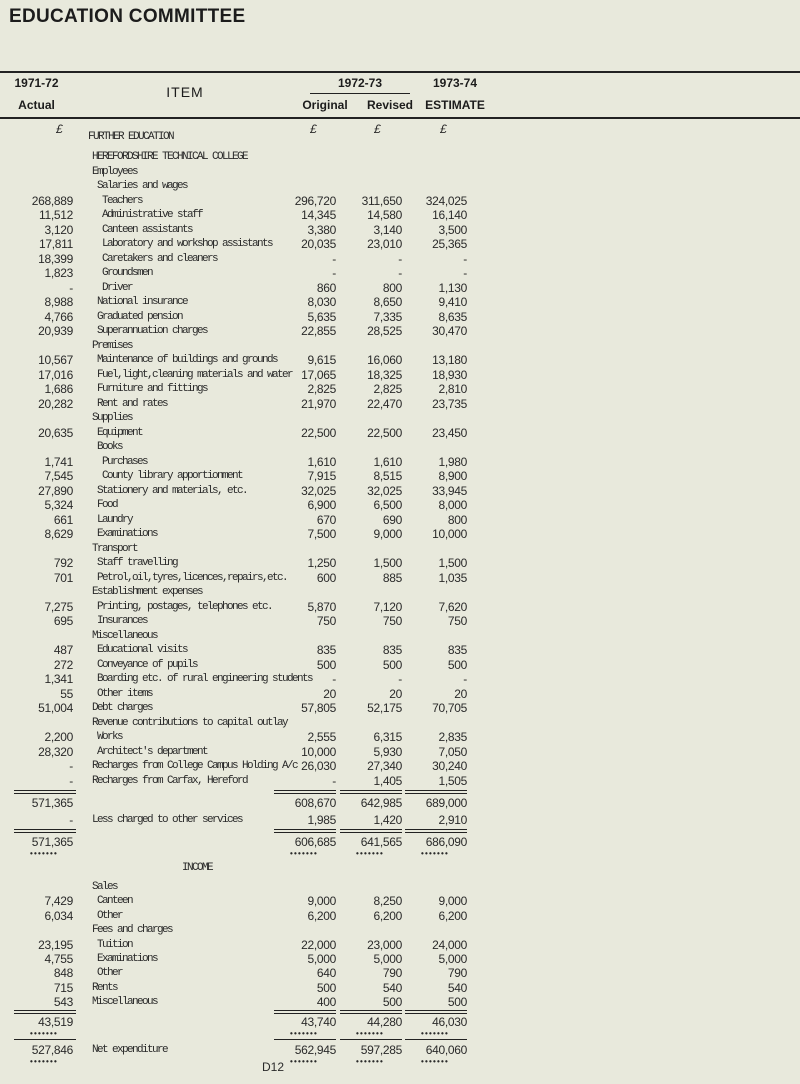  What do you see at coordinates (115, 171) in the screenshot?
I see `row-label: Employees` at bounding box center [115, 171].